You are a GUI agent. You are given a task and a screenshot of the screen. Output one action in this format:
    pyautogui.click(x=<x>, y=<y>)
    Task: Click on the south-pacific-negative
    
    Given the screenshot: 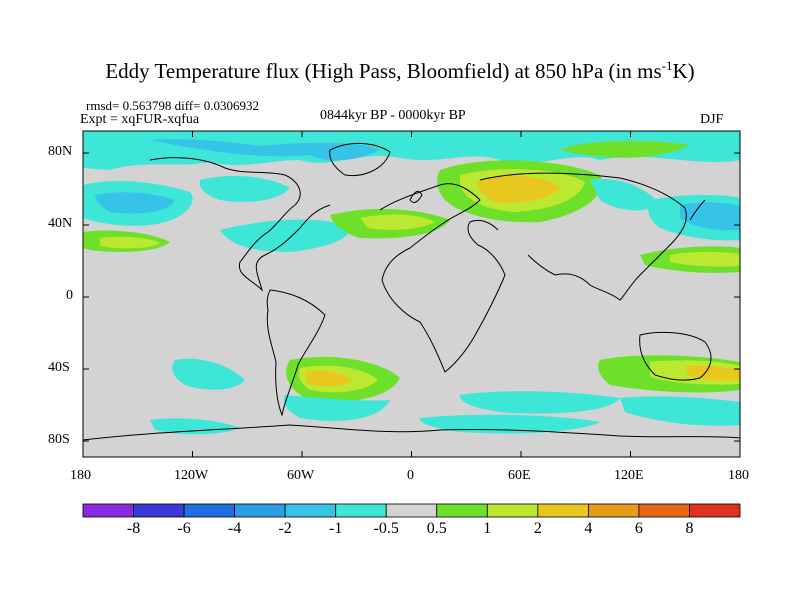 What is the action you would take?
    pyautogui.click(x=208, y=374)
    